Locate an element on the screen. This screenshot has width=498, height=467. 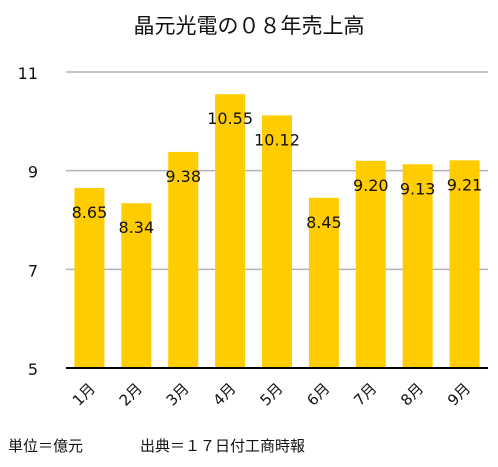
data-label: 9.20 is located at coordinates (371, 185).